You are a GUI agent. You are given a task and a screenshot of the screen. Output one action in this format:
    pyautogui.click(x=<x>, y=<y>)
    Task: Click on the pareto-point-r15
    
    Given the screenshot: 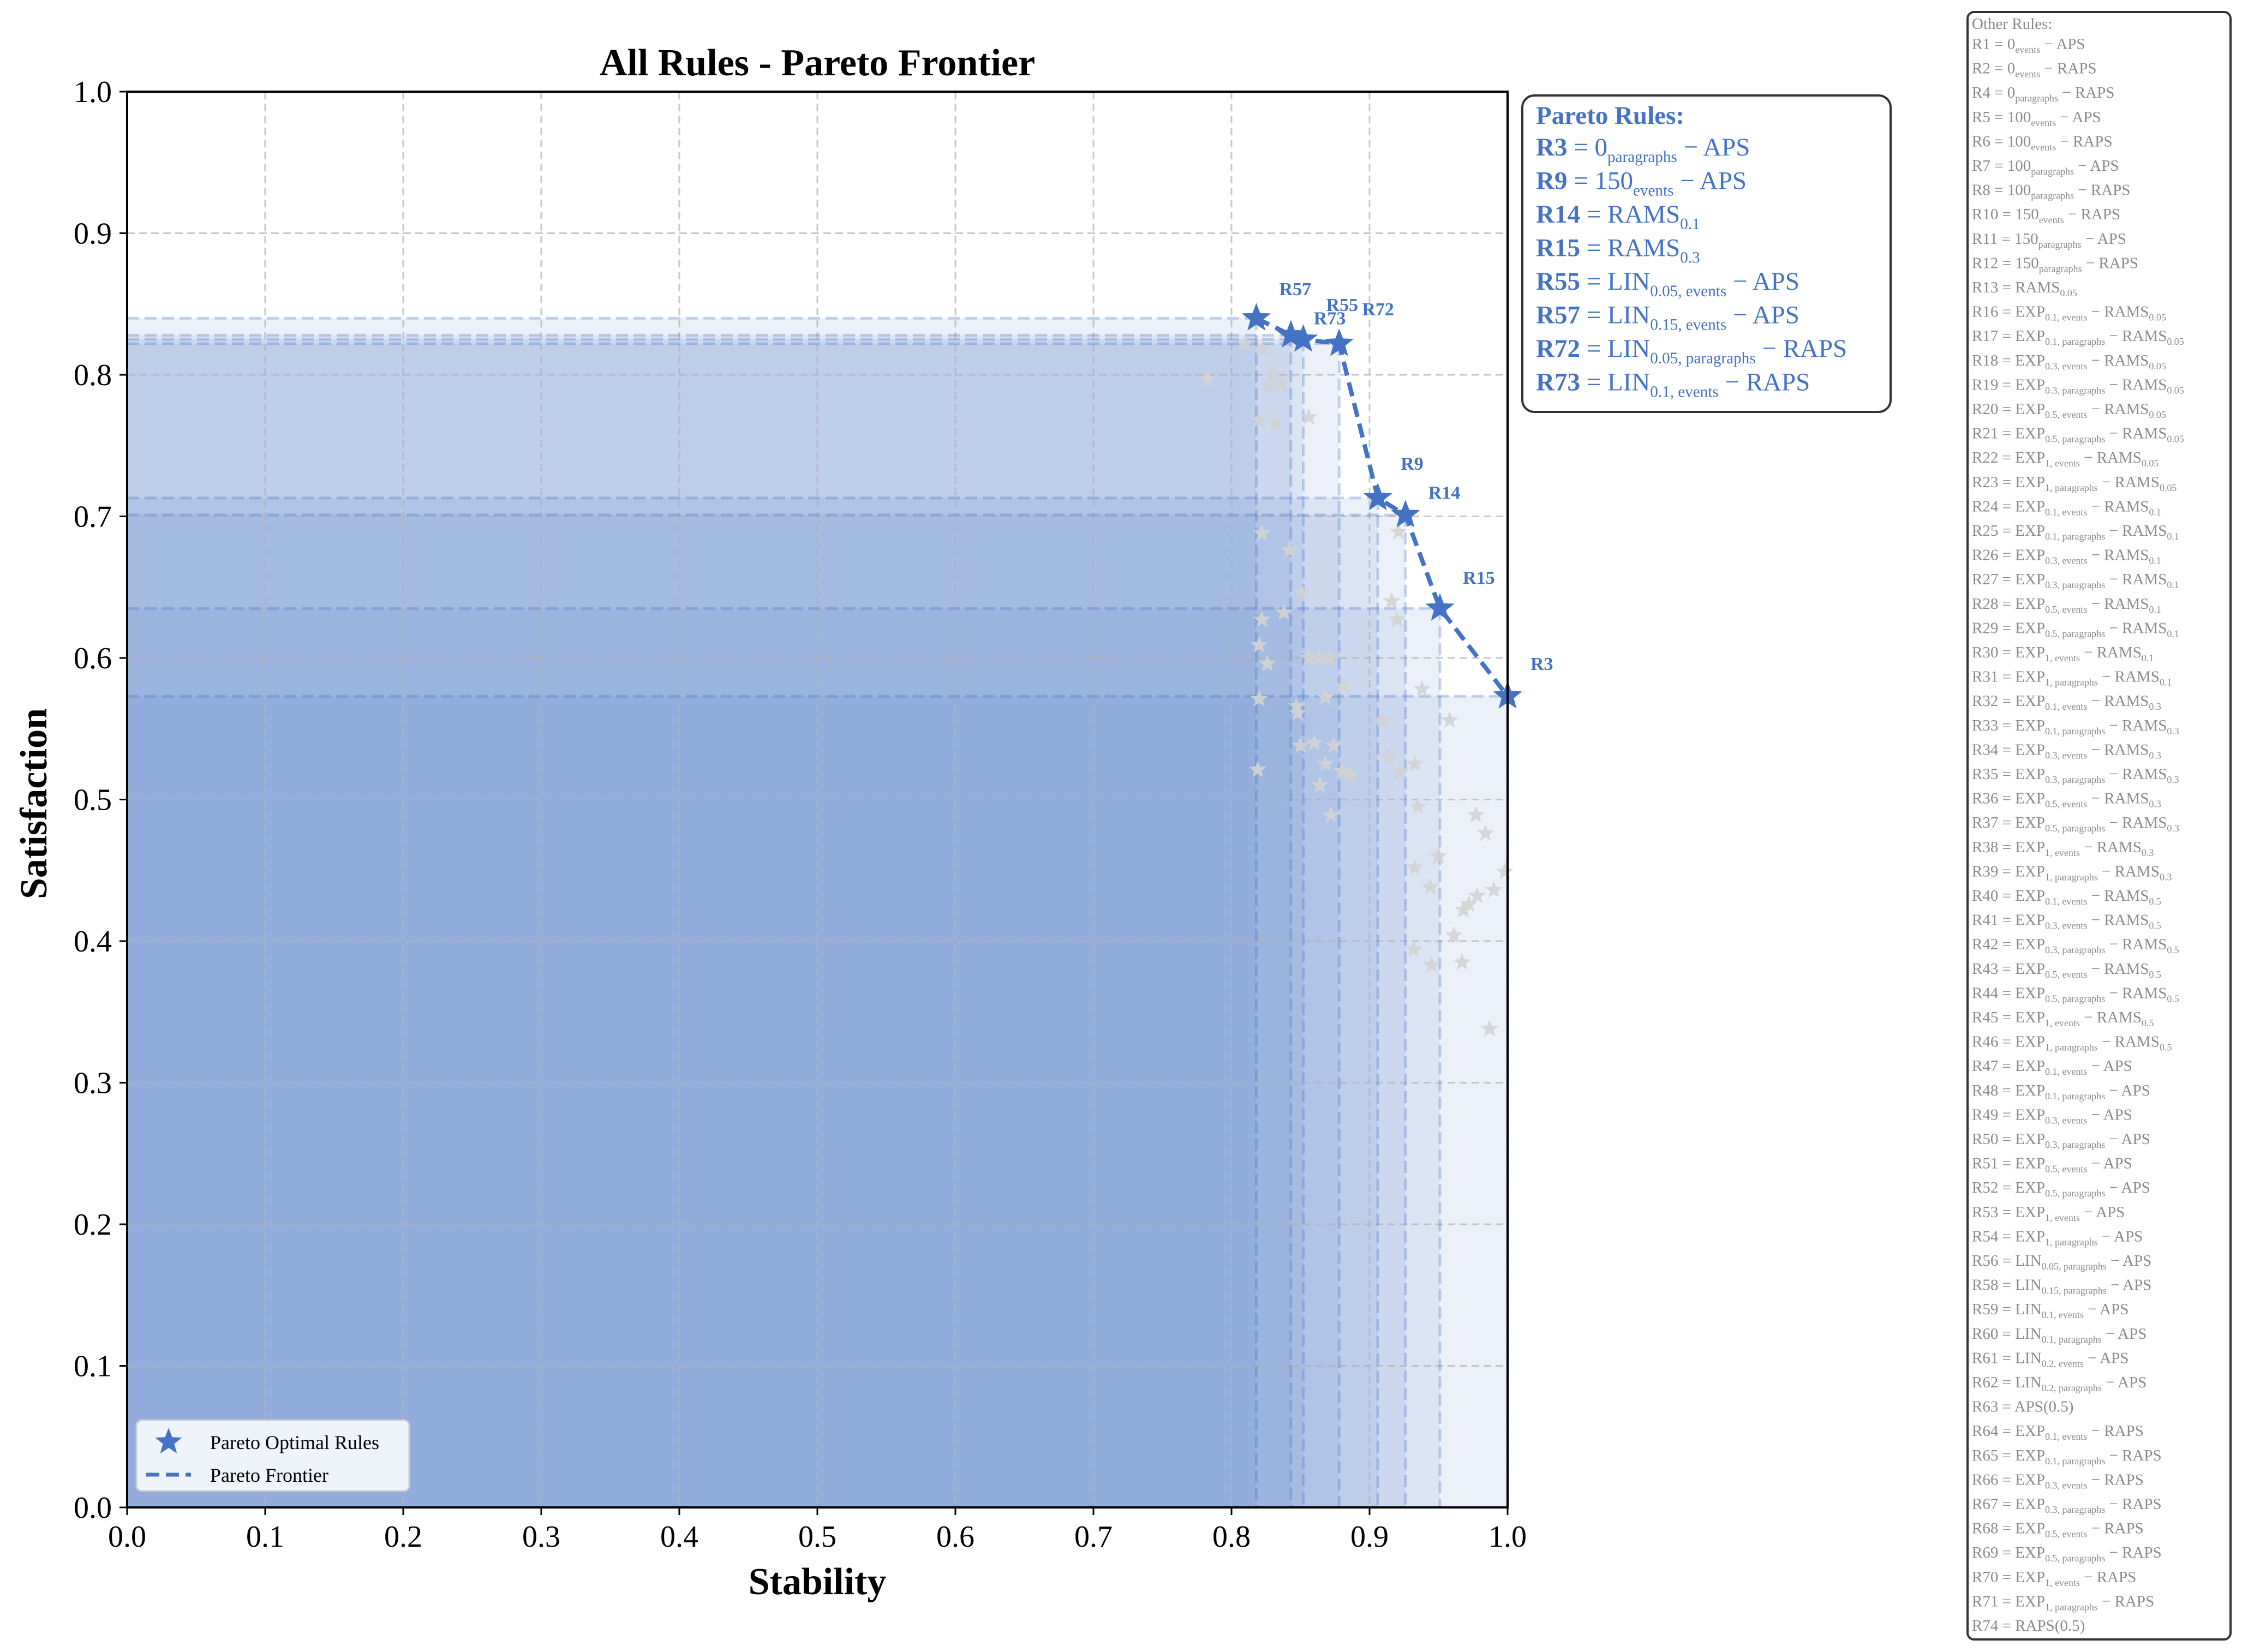 What is the action you would take?
    pyautogui.click(x=1440, y=607)
    